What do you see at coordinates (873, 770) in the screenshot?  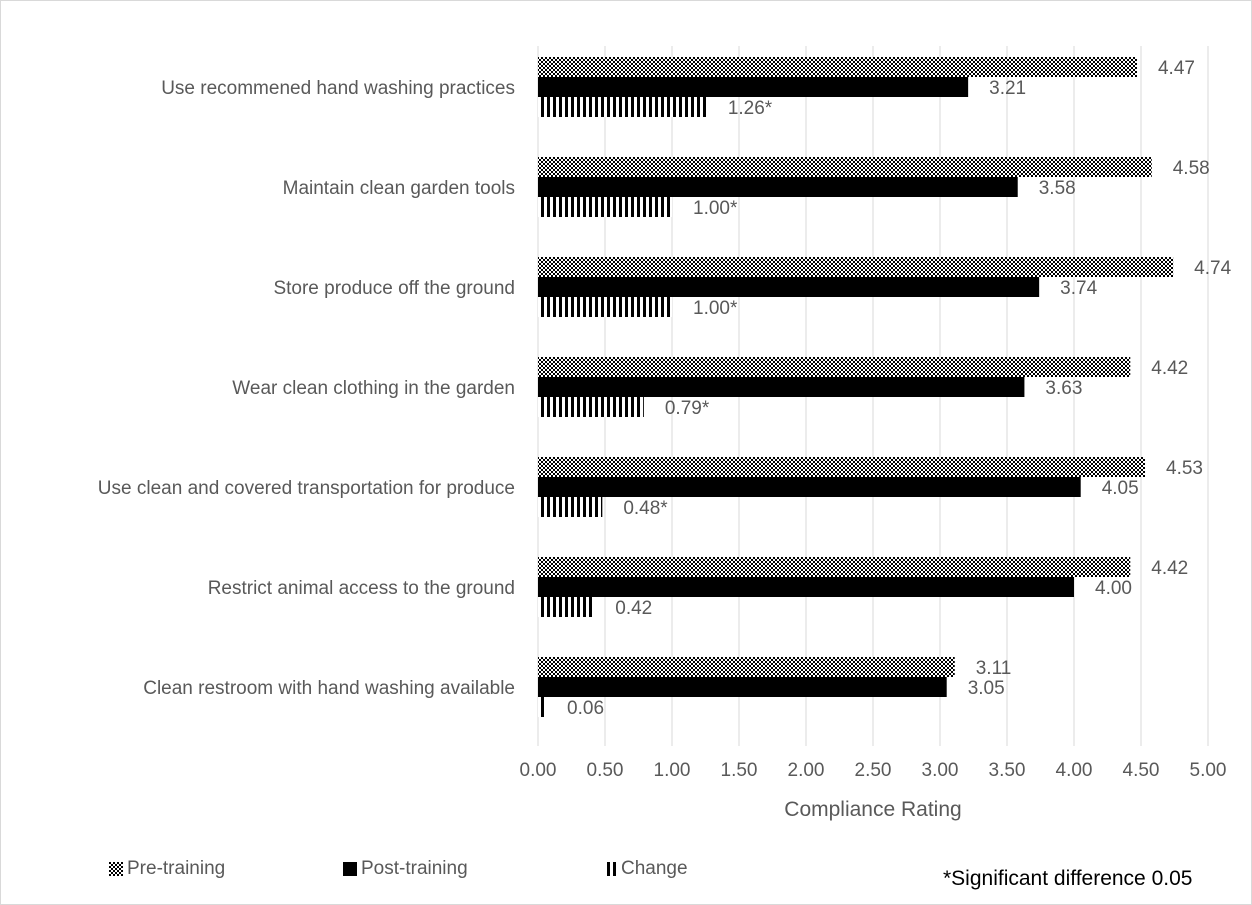 I see `x-tick-label: 2.50` at bounding box center [873, 770].